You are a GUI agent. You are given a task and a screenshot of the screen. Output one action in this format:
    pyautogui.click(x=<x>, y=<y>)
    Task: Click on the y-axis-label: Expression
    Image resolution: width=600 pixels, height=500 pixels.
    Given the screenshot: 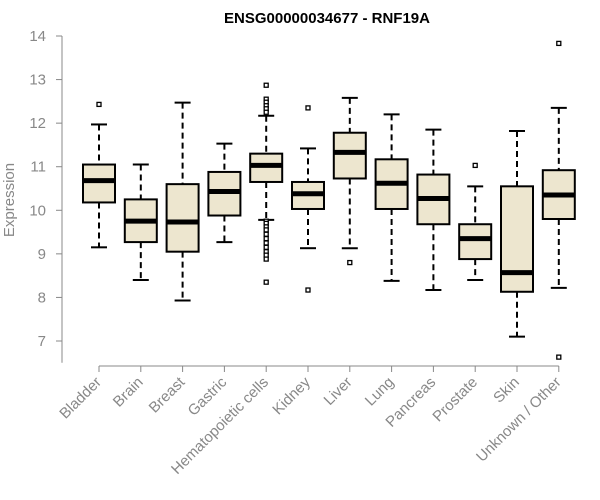 What is the action you would take?
    pyautogui.click(x=9, y=200)
    